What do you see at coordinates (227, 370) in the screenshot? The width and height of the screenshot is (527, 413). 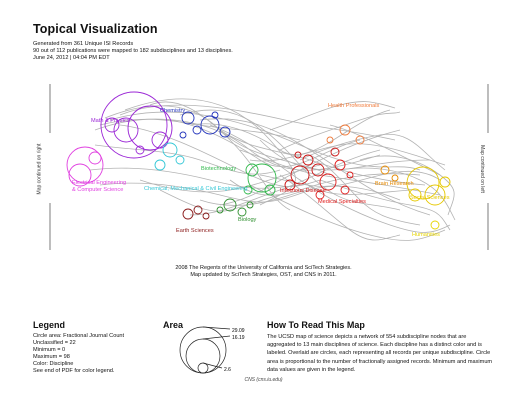 I see `area-value-min: 2.6` at bounding box center [227, 370].